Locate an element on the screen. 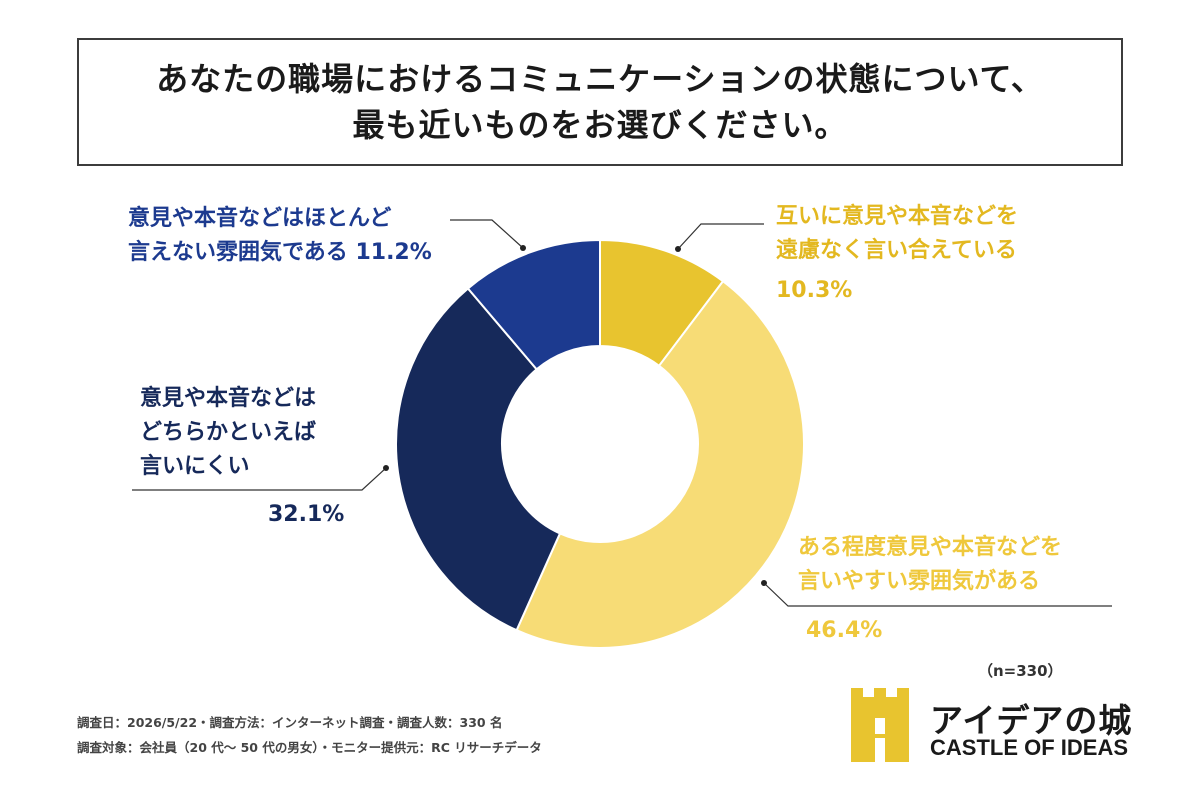 This screenshot has height=800, width=1200. value-label-slice-2: 32.1% is located at coordinates (306, 514).